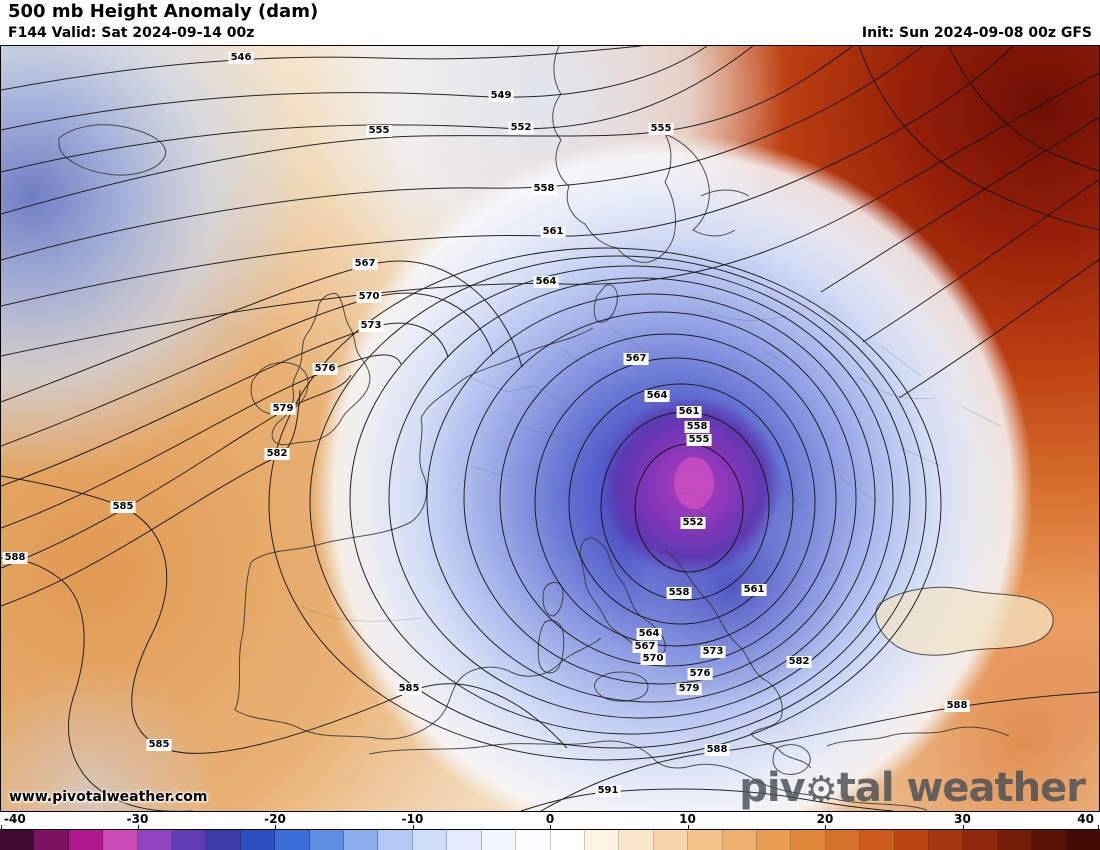  I want to click on colorbar-tick-0: 0, so click(550, 819).